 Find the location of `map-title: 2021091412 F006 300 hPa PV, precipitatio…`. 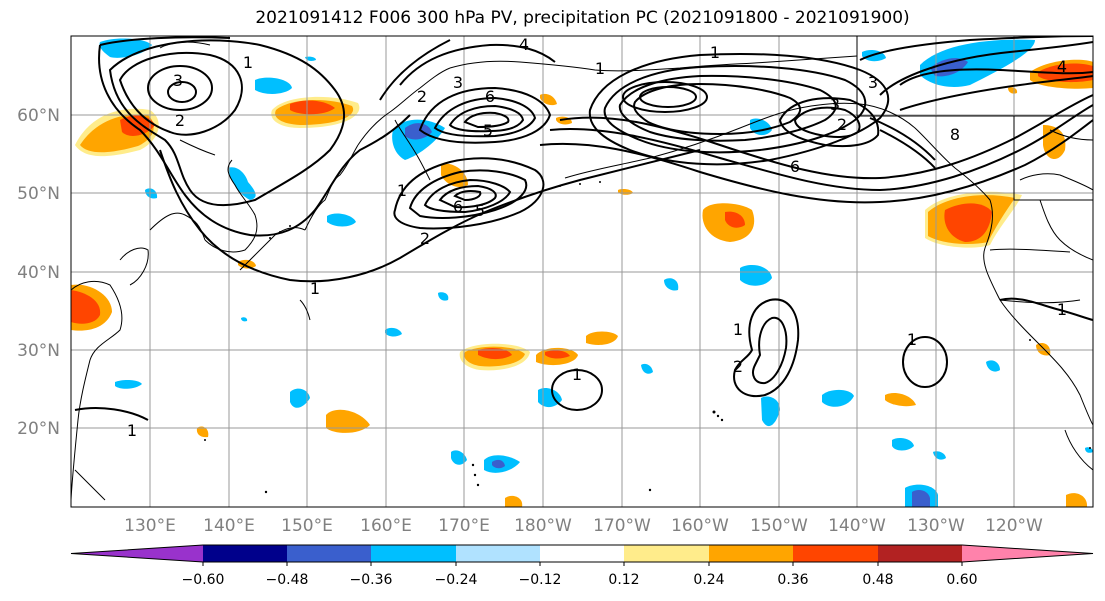

map-title: 2021091412 F006 300 hPa PV, precipitatio… is located at coordinates (582, 18).